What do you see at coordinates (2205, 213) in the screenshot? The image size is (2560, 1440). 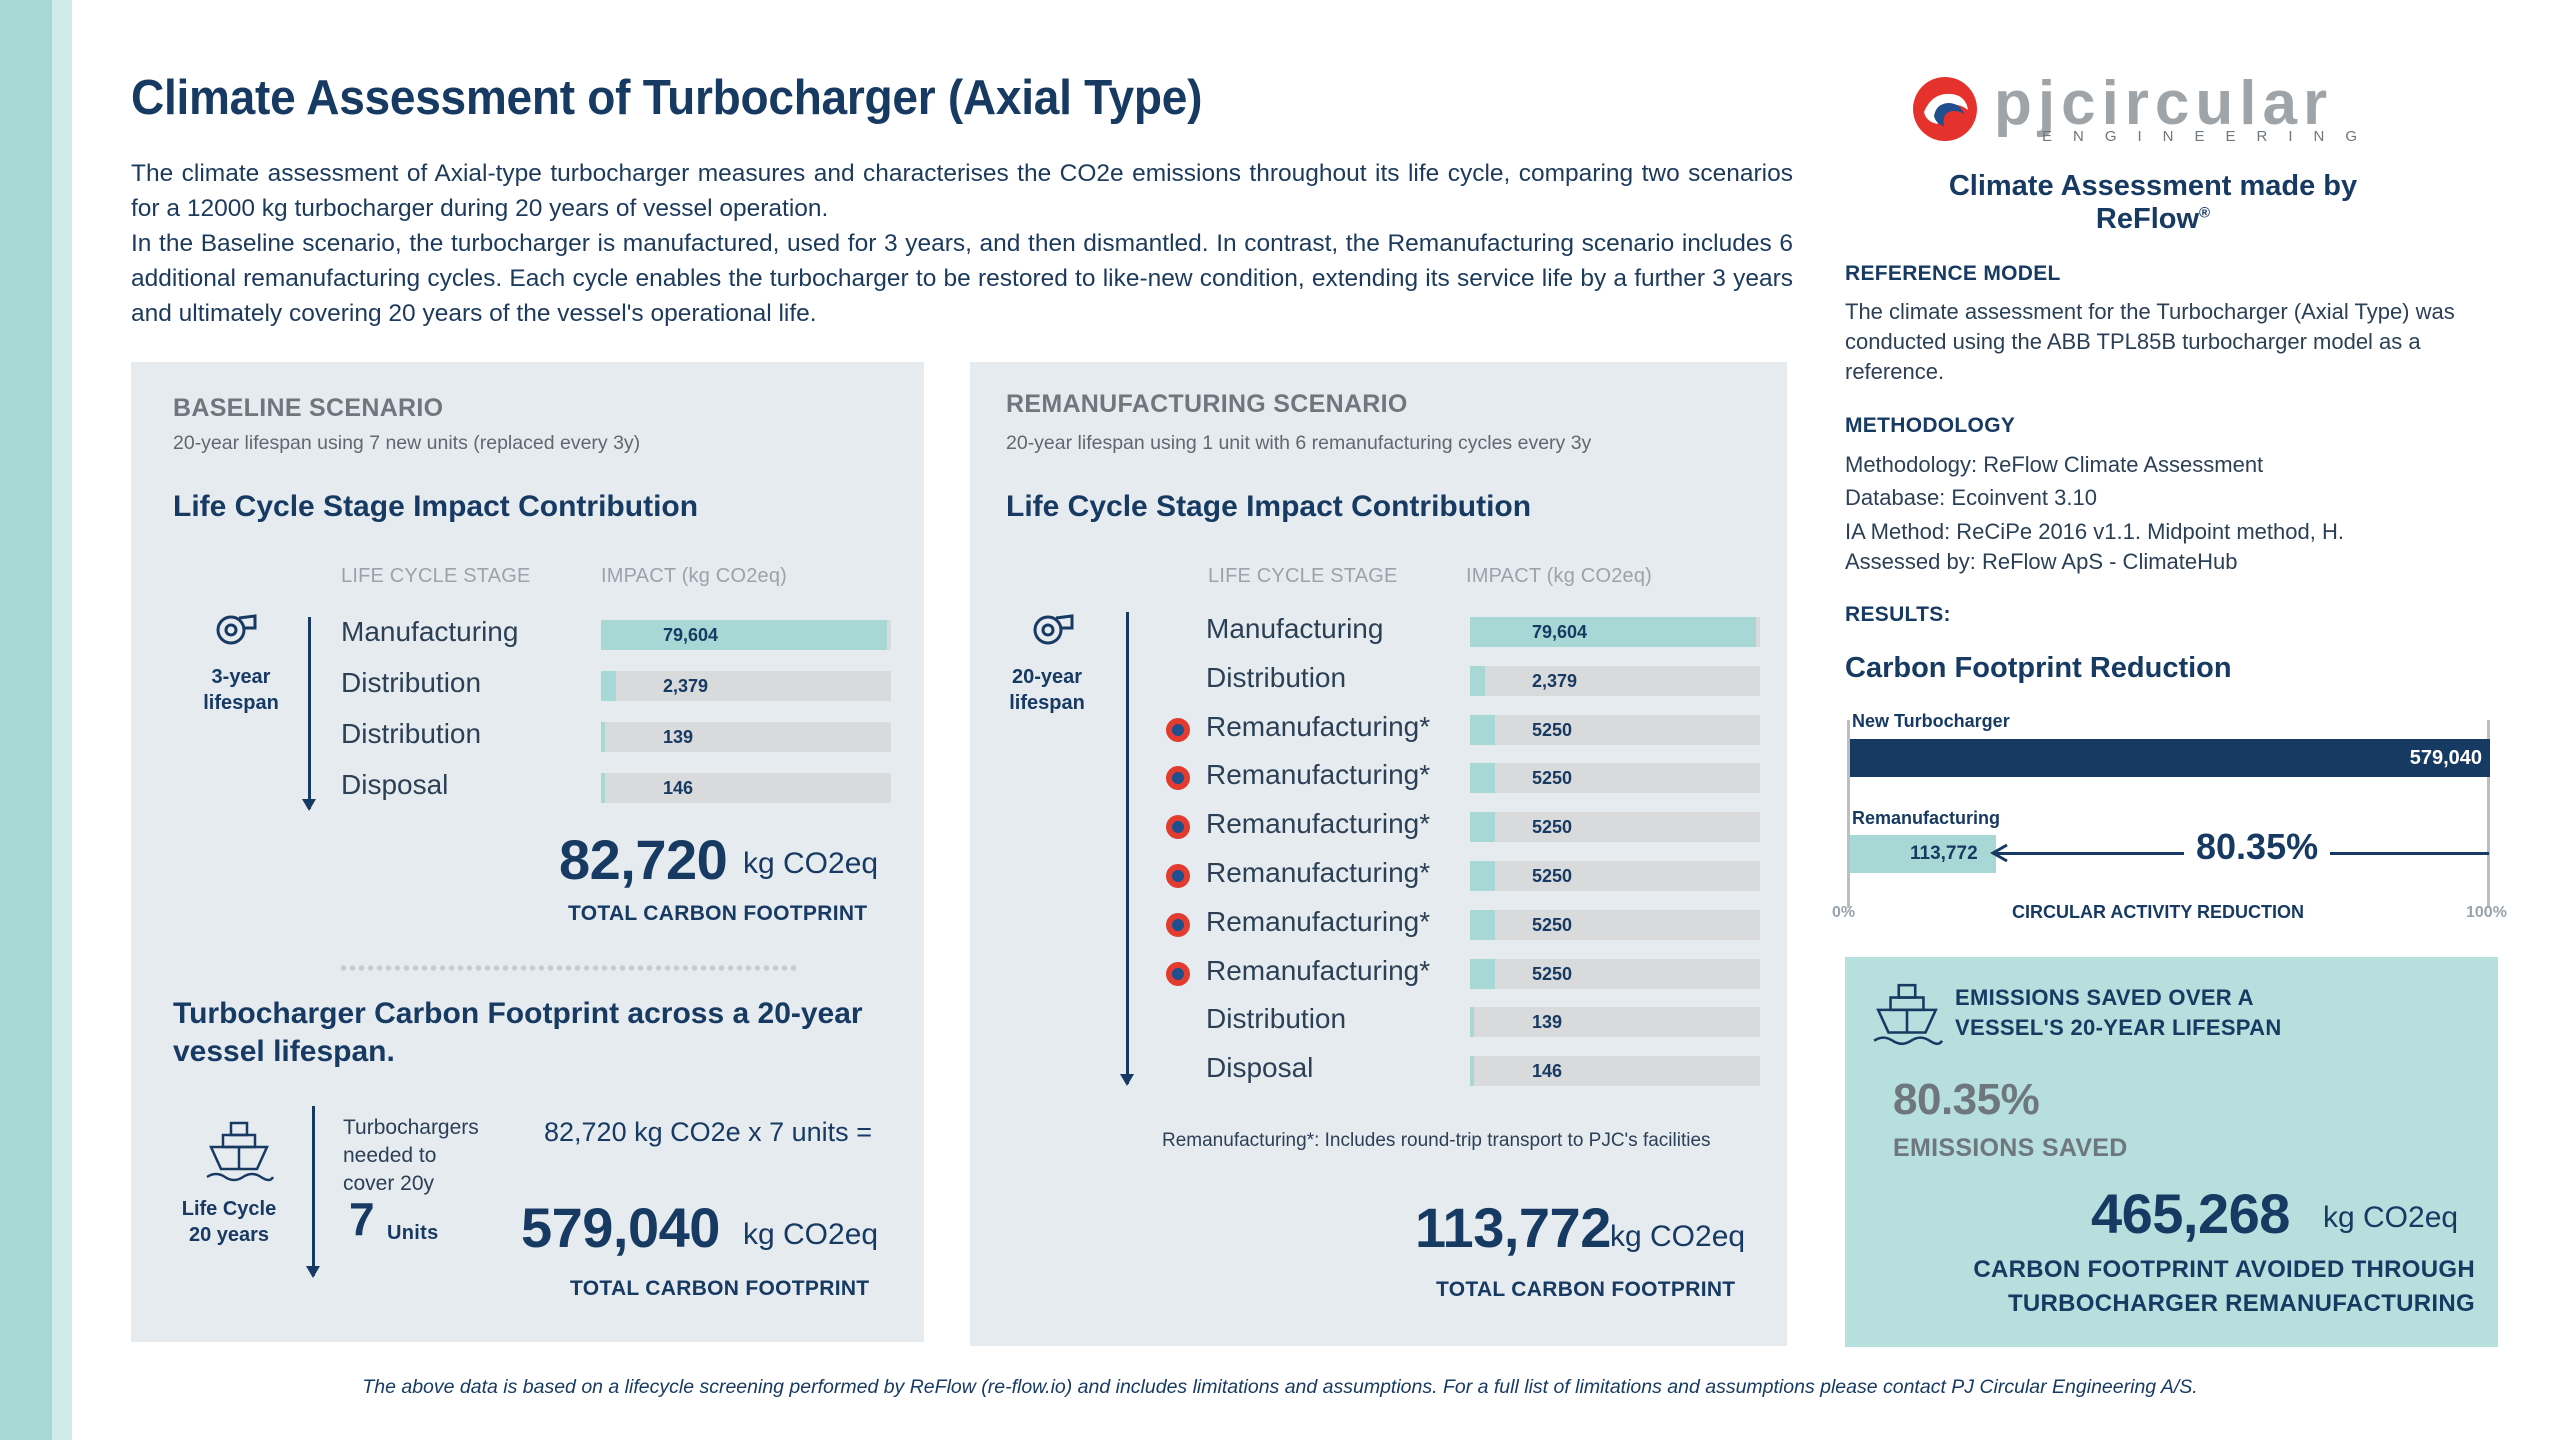 I see `registered-mark: ®` at bounding box center [2205, 213].